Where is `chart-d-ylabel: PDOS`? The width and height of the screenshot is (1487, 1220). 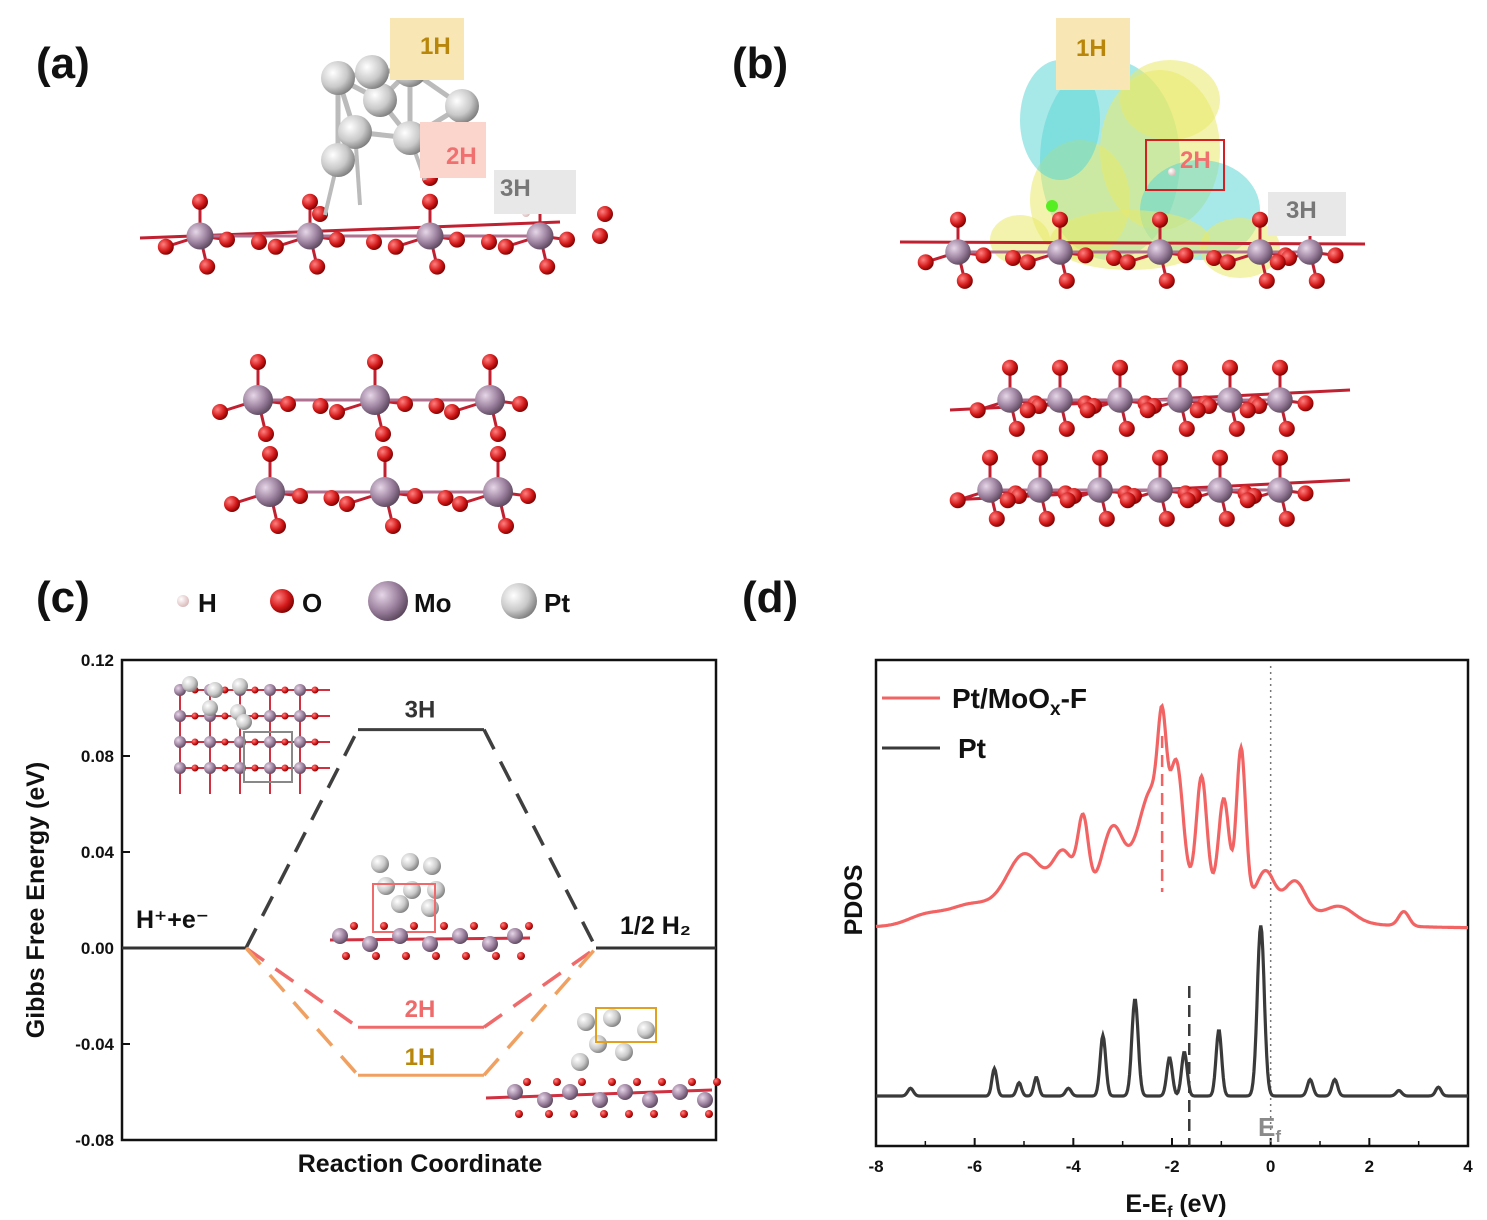
chart-d-ylabel: PDOS is located at coordinates (854, 900).